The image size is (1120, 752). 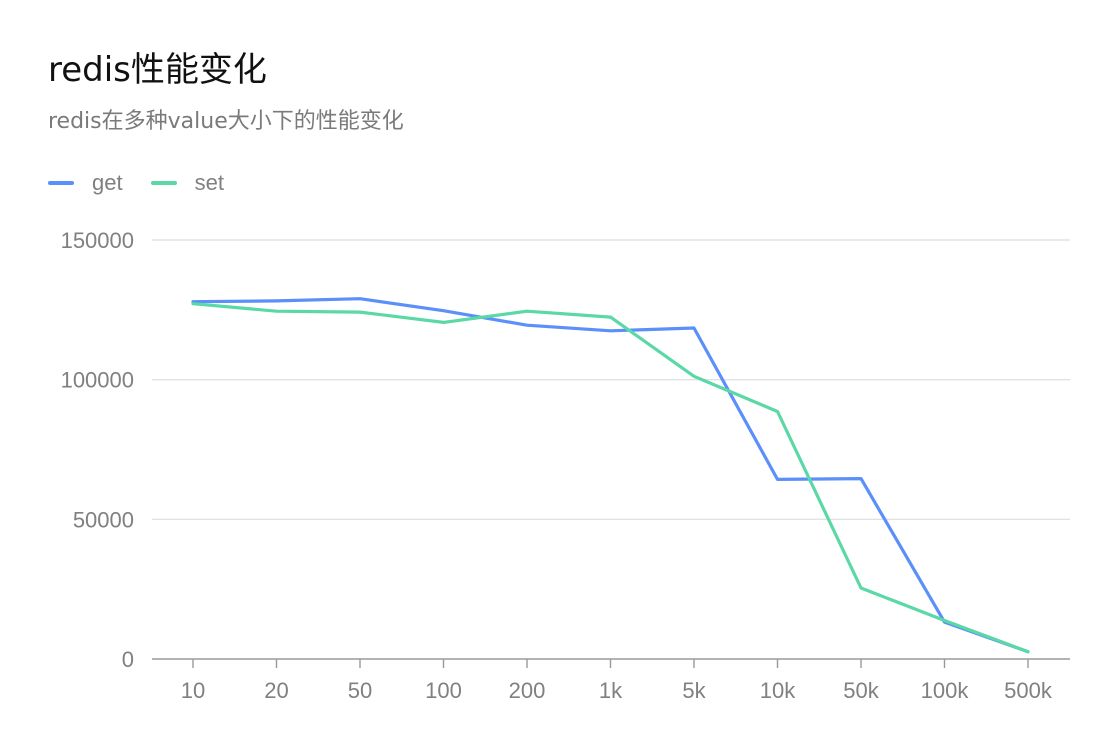 I want to click on legend-item-get: get, so click(x=85, y=183).